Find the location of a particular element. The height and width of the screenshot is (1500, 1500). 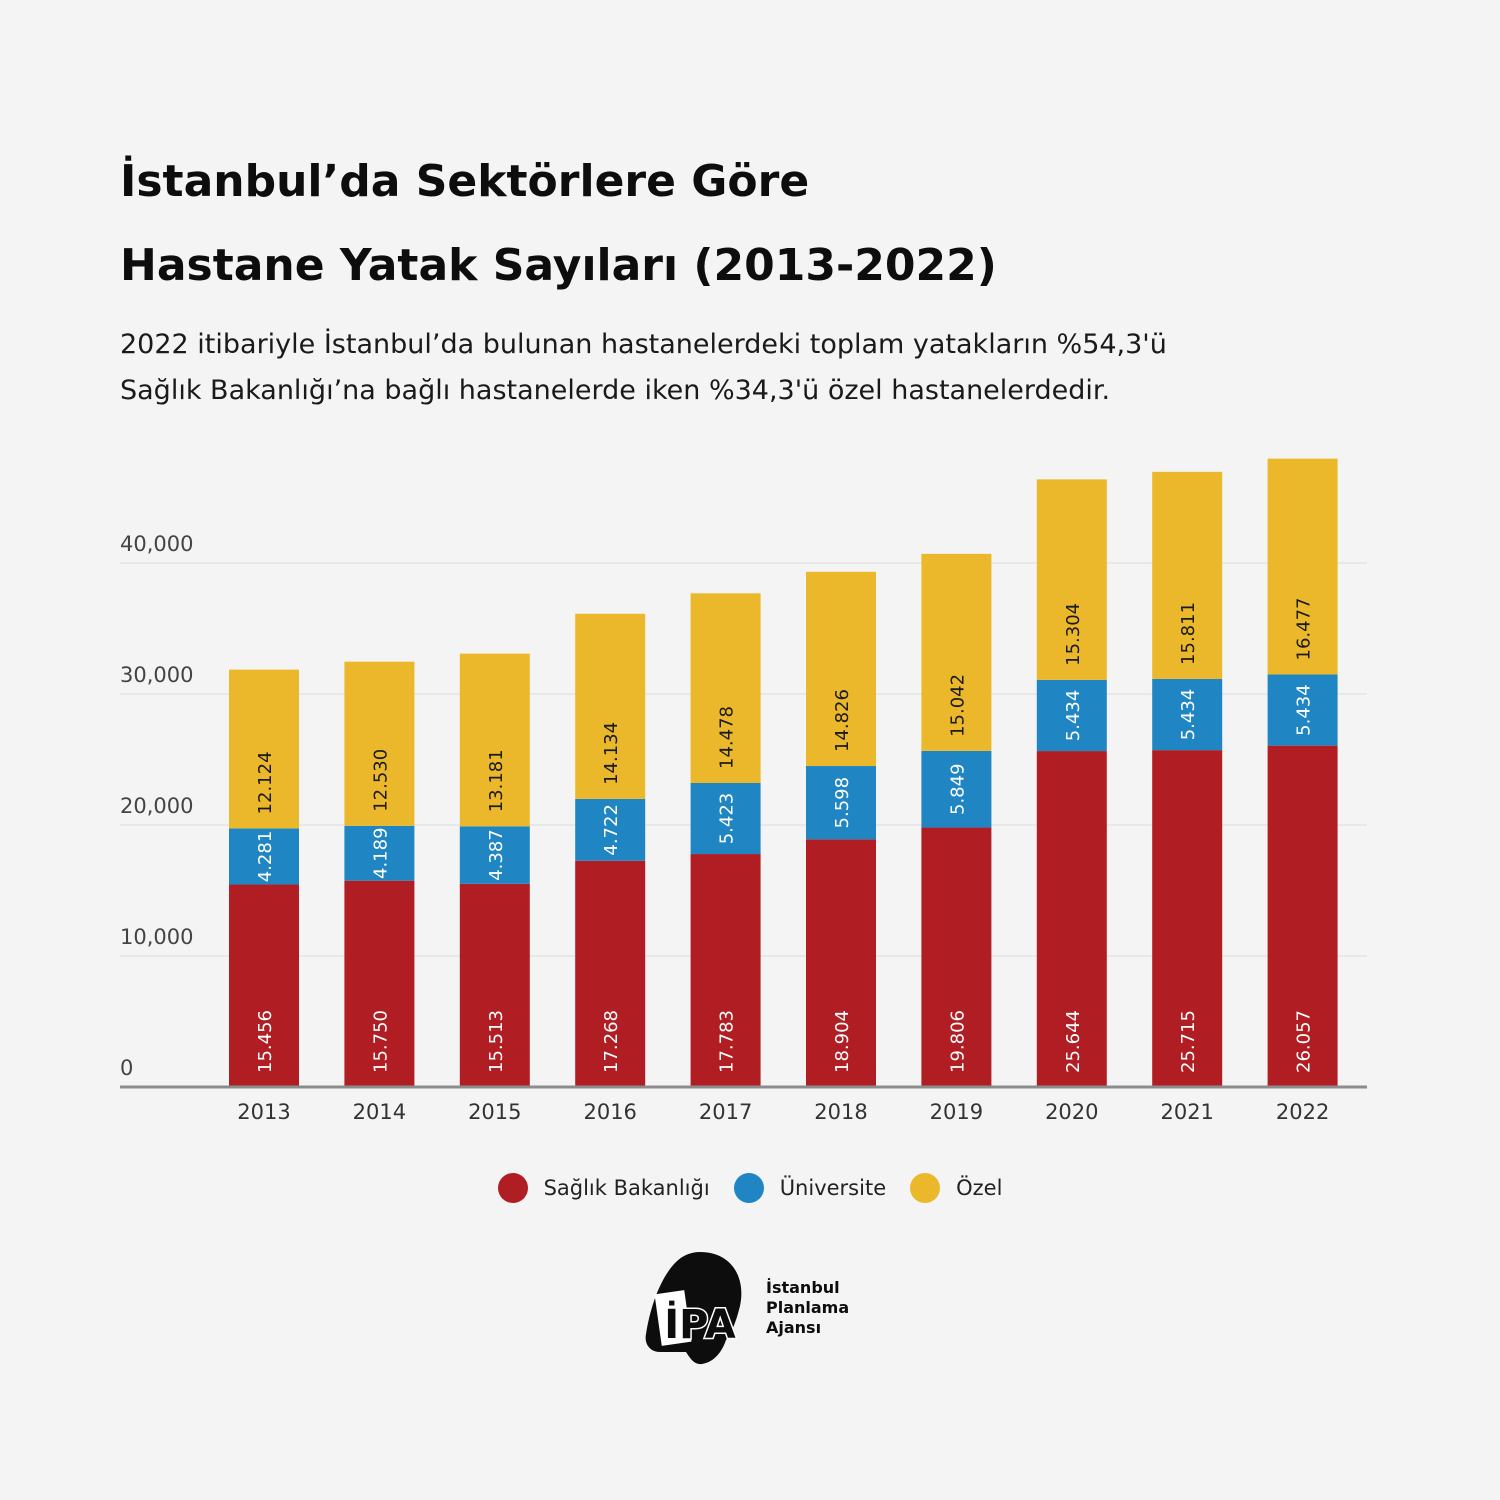

value-label-2016-series-2: 14.134 is located at coordinates (611, 753).